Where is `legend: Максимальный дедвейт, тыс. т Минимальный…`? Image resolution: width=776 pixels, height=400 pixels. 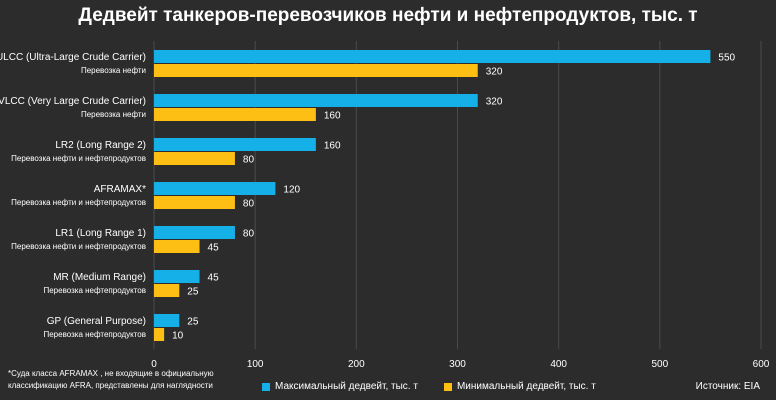
legend: Максимальный дедвейт, тыс. т Минимальный… is located at coordinates (442, 386).